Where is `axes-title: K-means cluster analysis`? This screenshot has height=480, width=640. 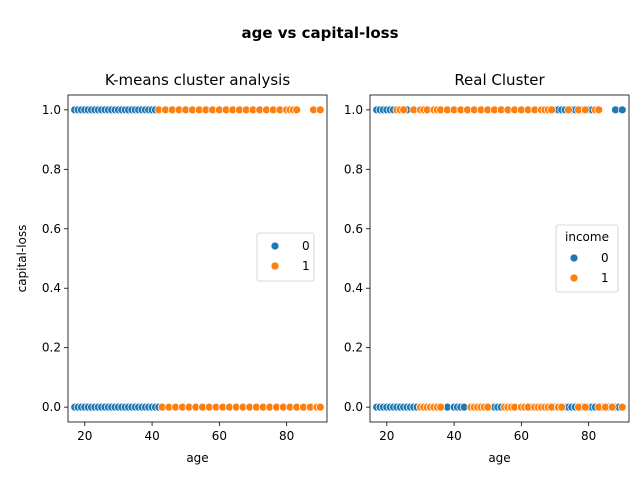
axes-title: K-means cluster analysis is located at coordinates (197, 80).